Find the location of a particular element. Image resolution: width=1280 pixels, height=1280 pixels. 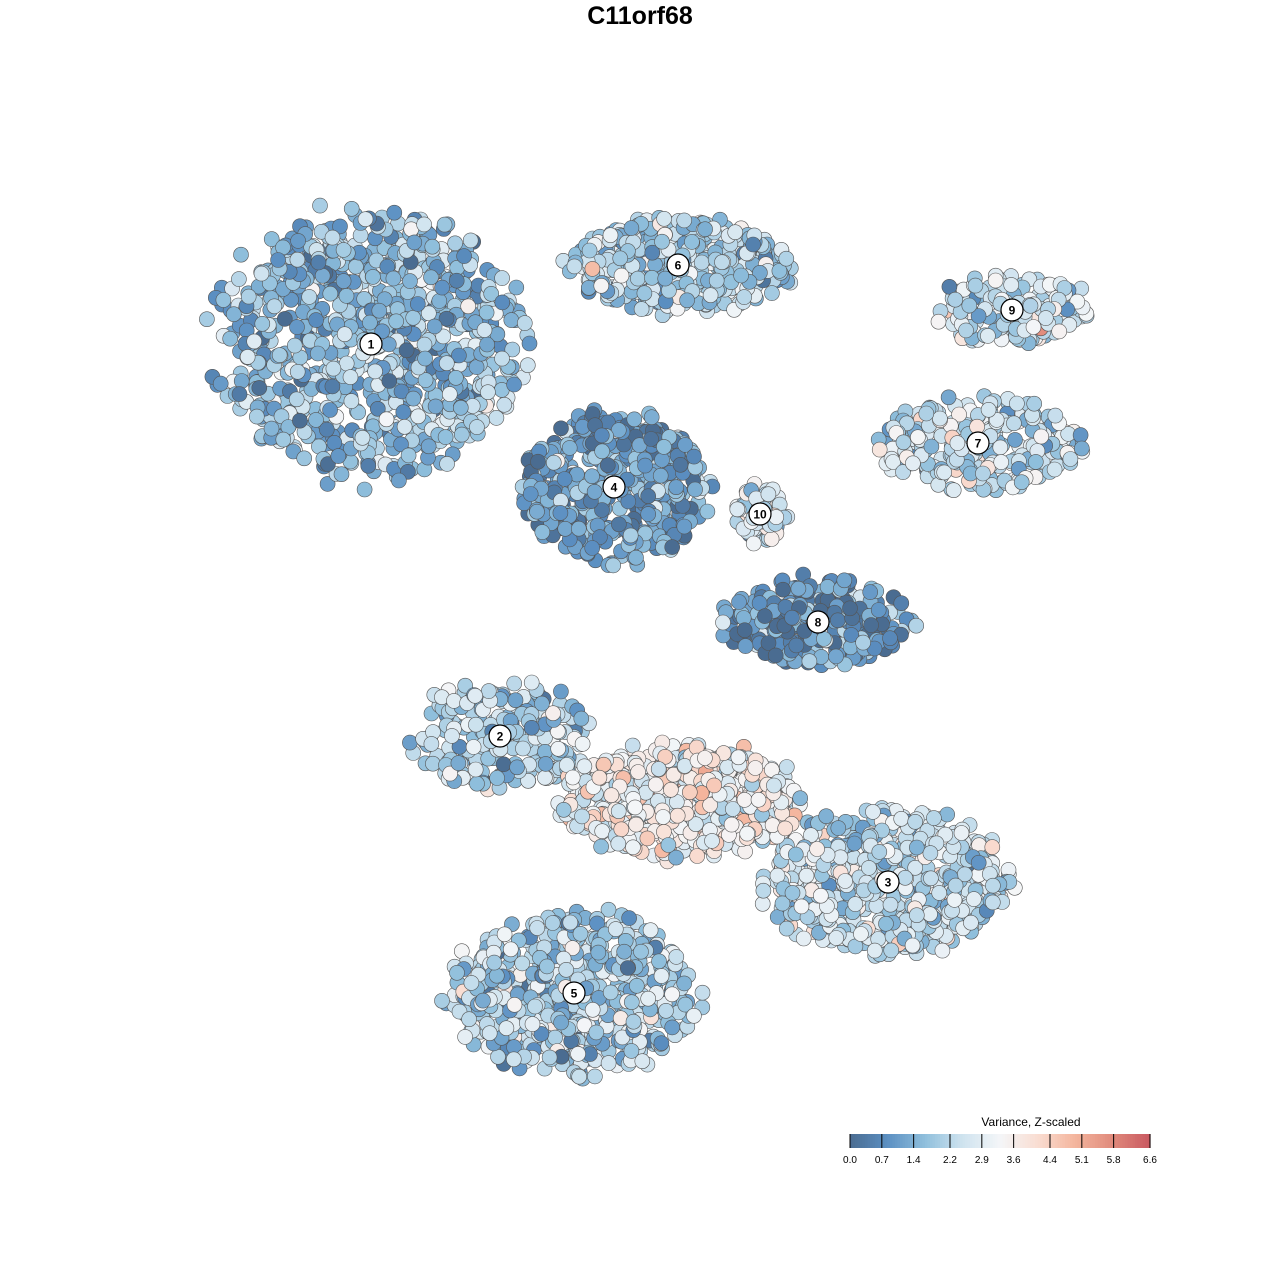

cluster-label-text: 1 is located at coordinates (371, 345).